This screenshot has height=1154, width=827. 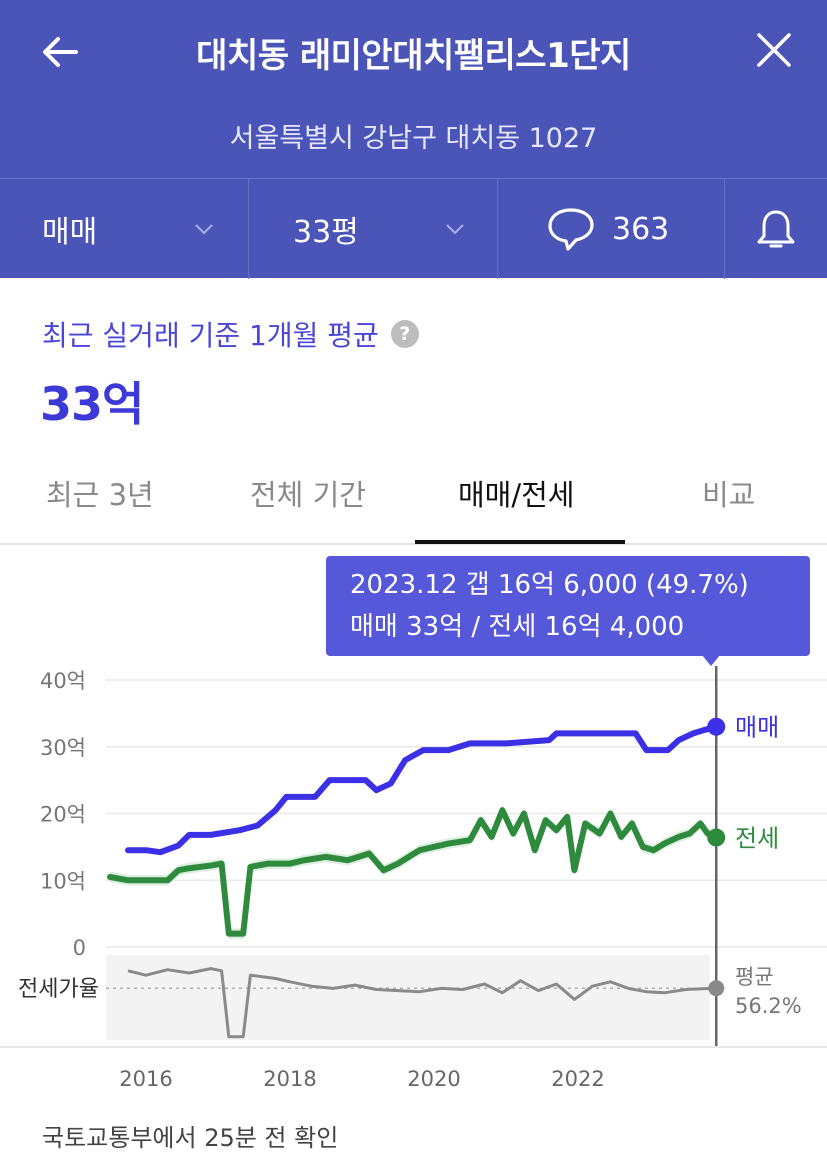 I want to click on average-price: 33억, so click(x=92, y=404).